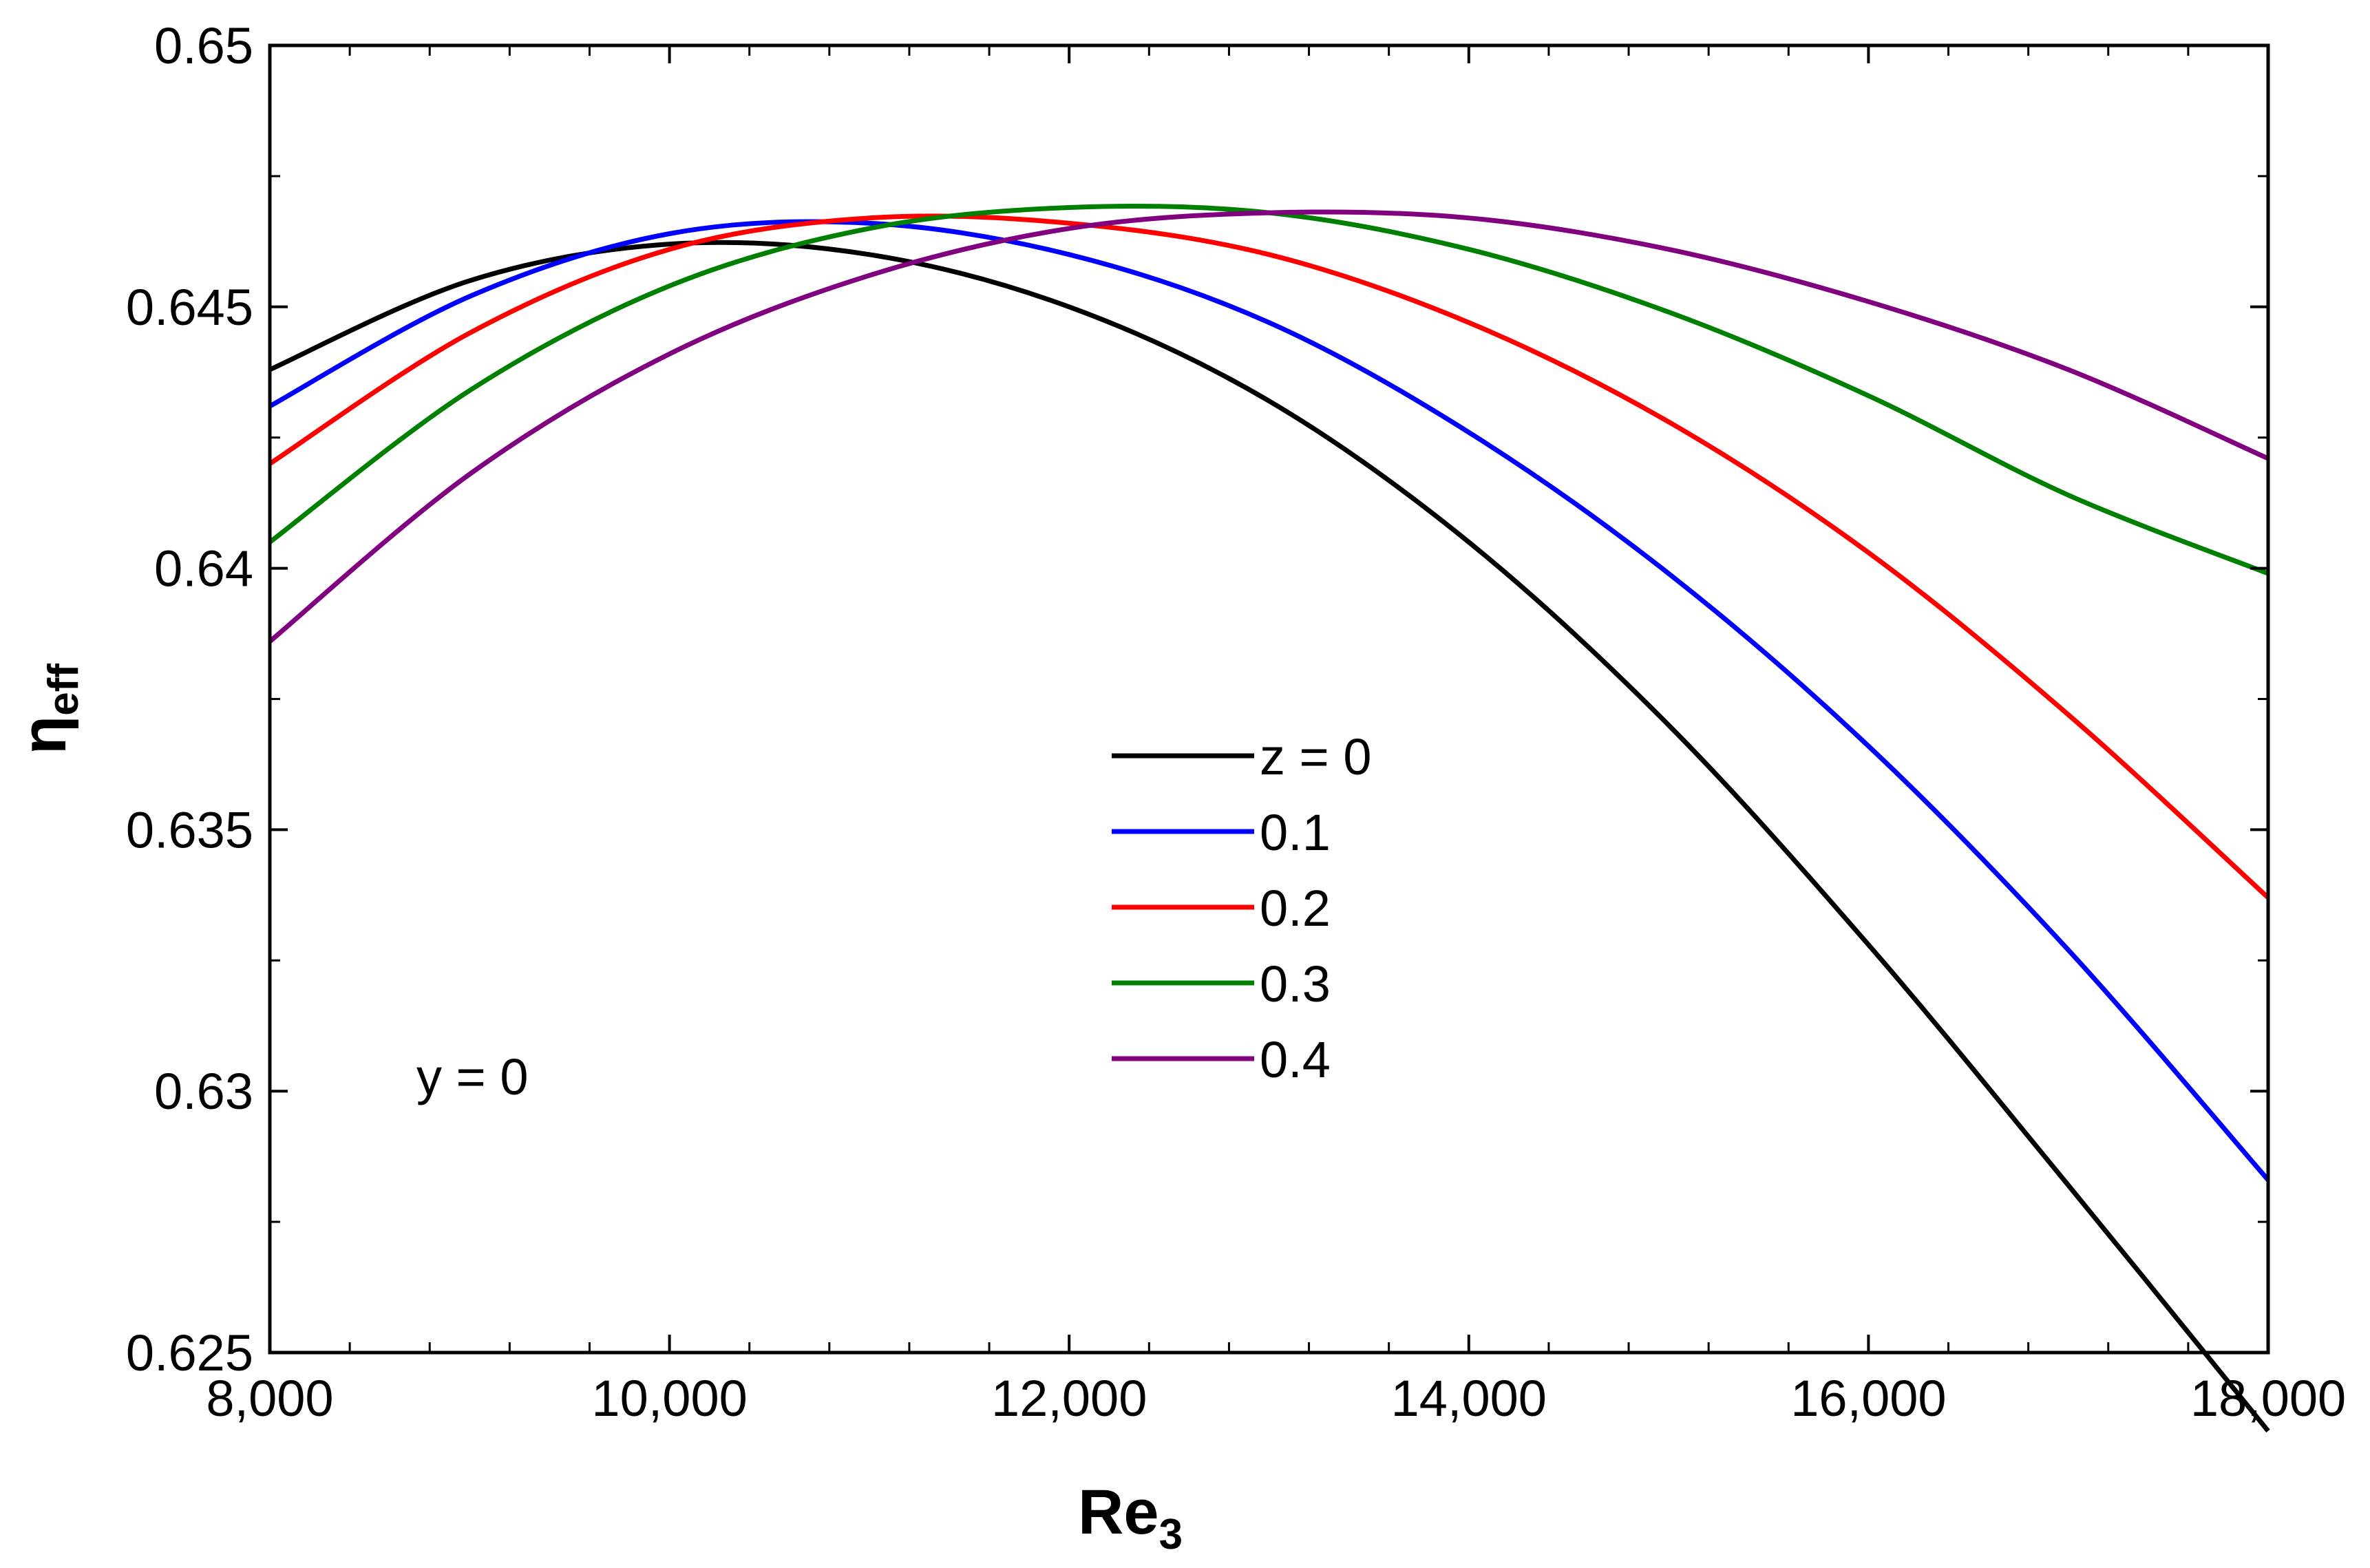 The width and height of the screenshot is (2370, 1568). Describe the element at coordinates (269, 1398) in the screenshot. I see `x-tick-label: 8,000` at that location.